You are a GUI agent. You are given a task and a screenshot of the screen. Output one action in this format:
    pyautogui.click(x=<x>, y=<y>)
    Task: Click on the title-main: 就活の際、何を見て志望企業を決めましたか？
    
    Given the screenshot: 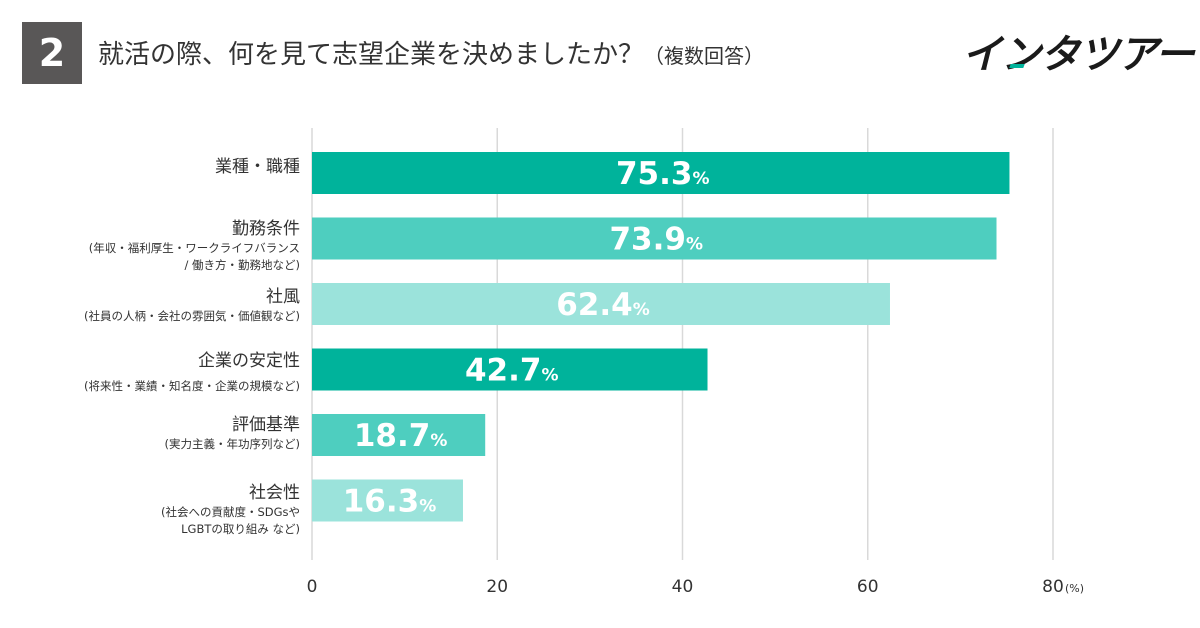 What is the action you would take?
    pyautogui.click(x=371, y=55)
    